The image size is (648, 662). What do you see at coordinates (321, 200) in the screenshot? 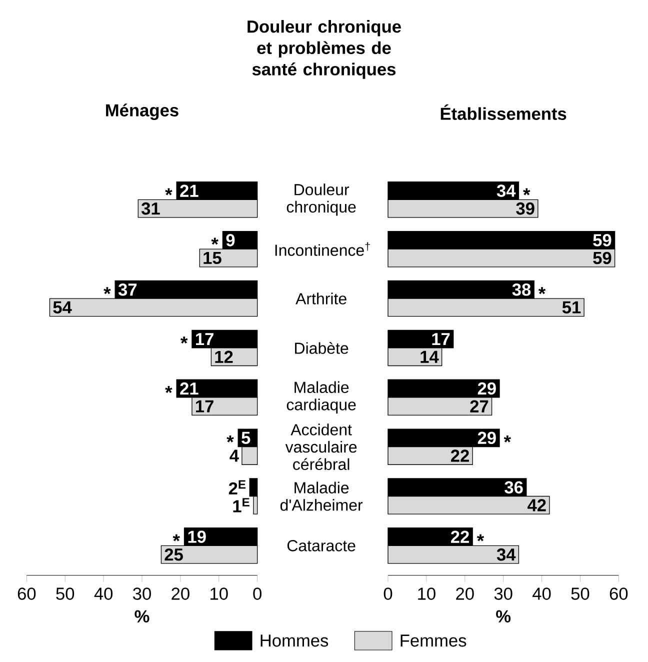
I see `y-tick-label: Douleur chronique` at bounding box center [321, 200].